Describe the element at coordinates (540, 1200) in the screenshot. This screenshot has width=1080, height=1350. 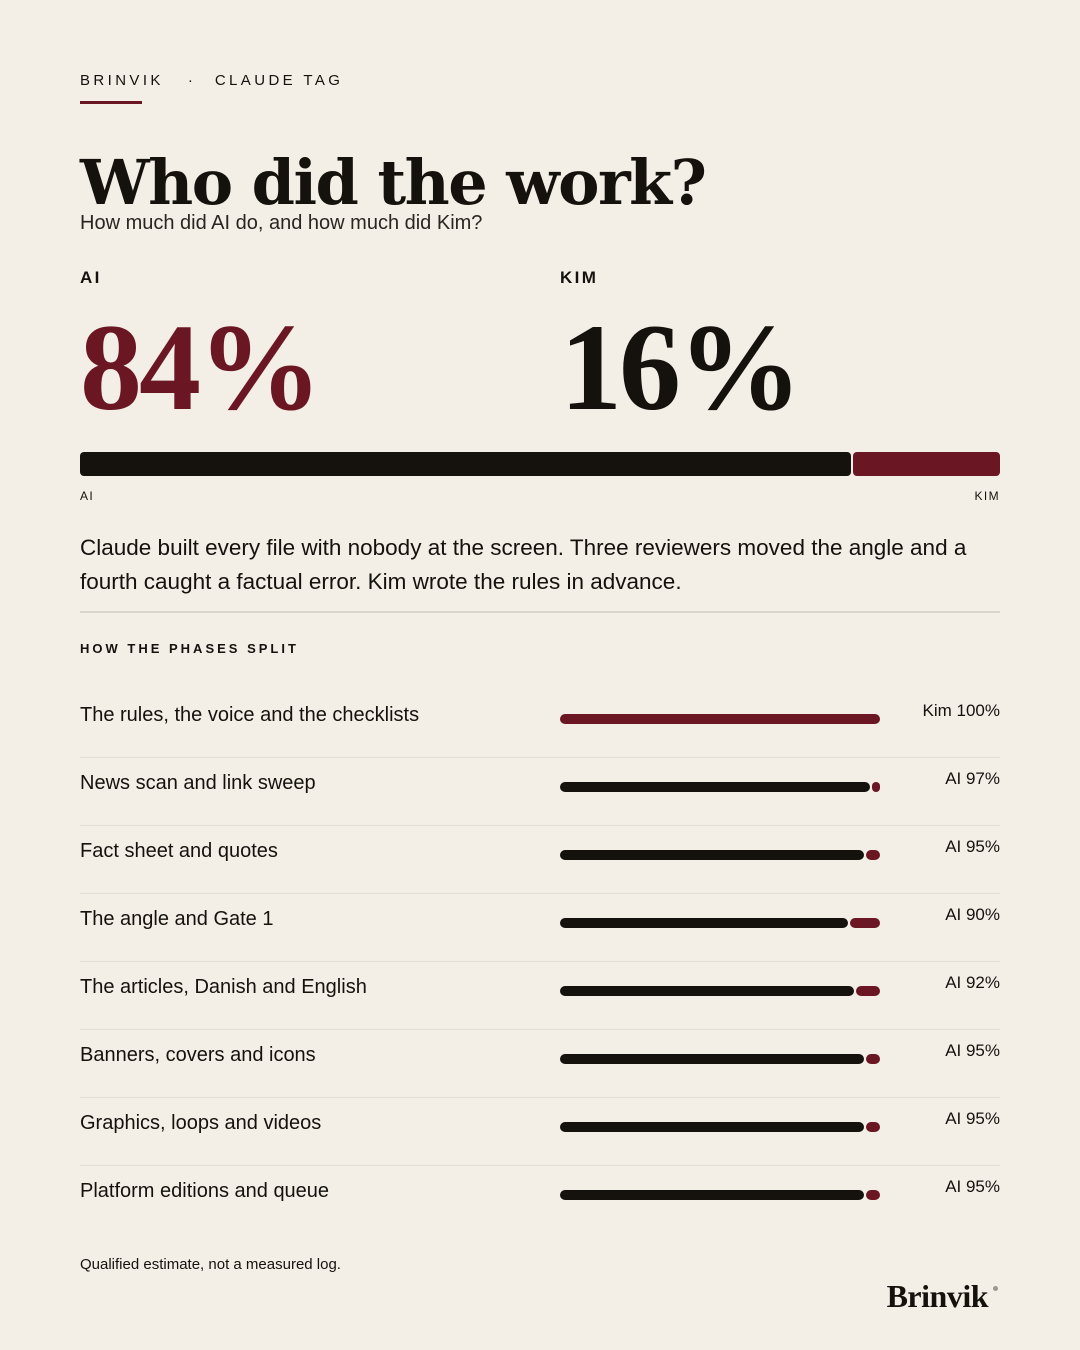
I see `phase-row: Platform editions and queue AI 95%` at that location.